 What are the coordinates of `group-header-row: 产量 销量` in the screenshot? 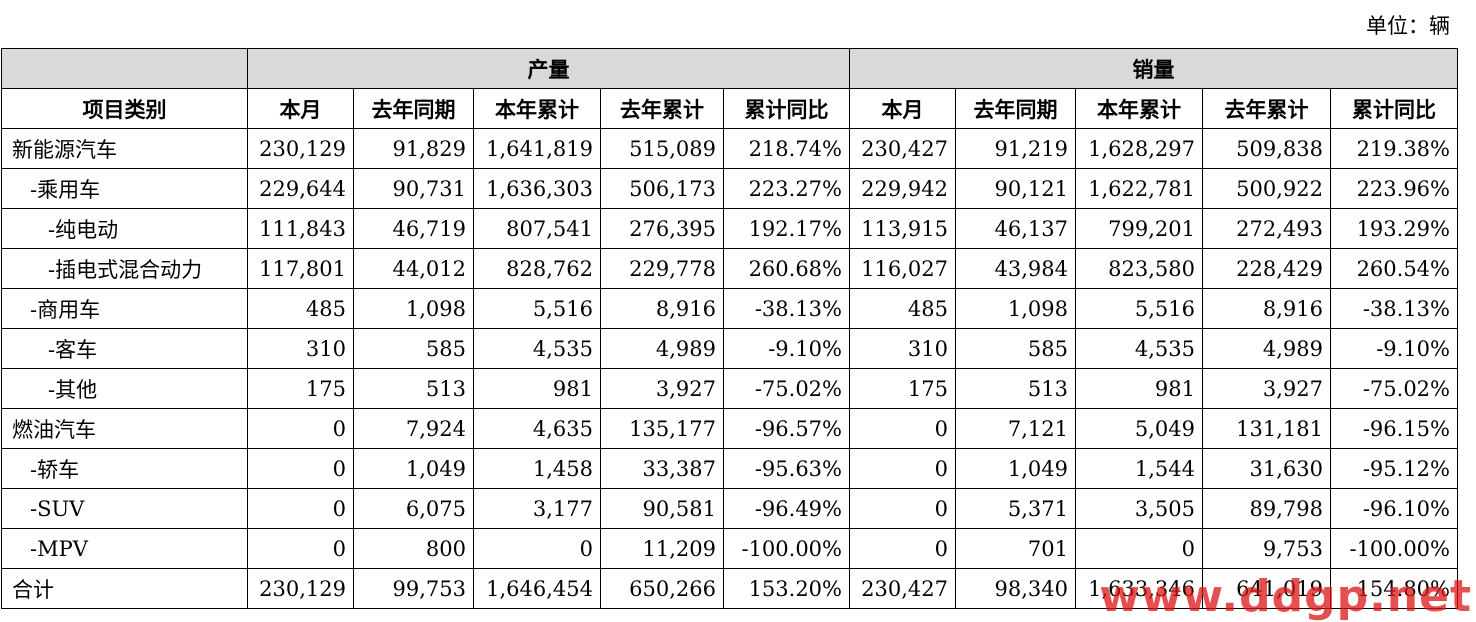 It's located at (729, 68).